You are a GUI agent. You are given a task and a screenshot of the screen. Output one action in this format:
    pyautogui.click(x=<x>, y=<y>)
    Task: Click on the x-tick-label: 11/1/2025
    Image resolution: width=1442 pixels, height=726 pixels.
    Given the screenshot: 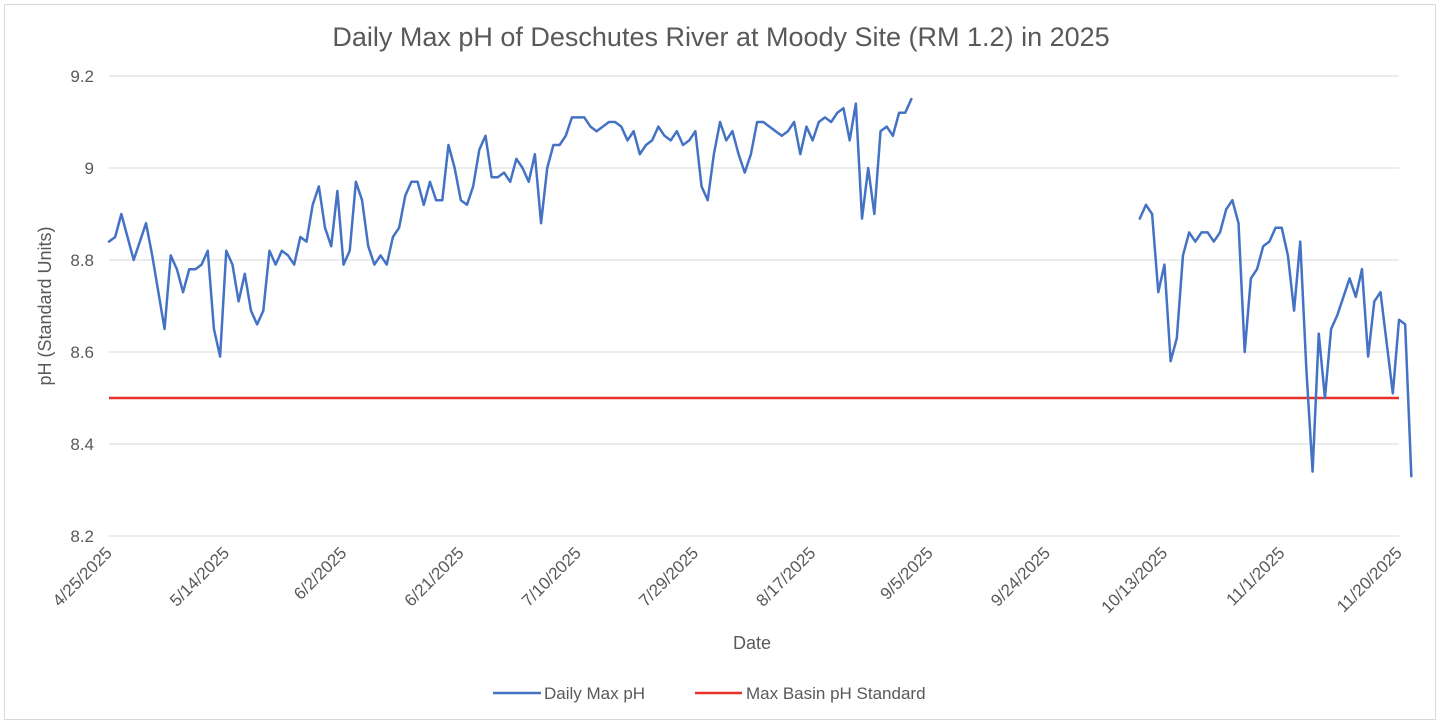 What is the action you would take?
    pyautogui.click(x=1256, y=576)
    